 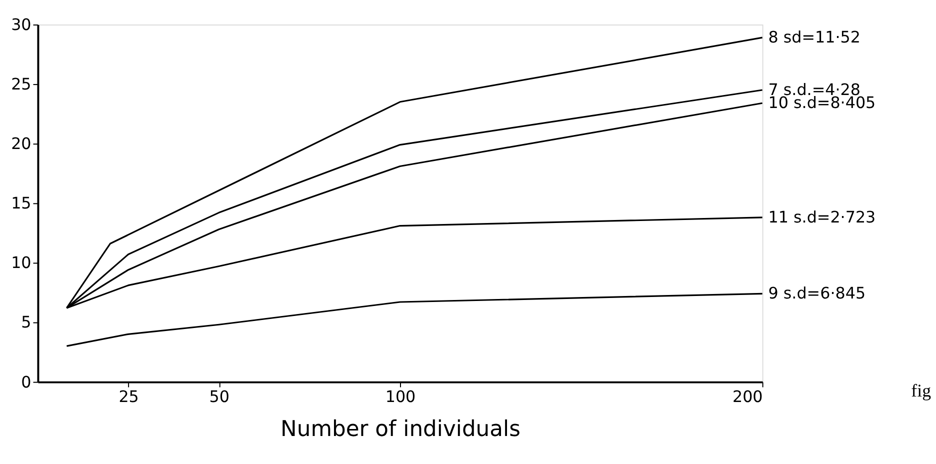 I want to click on y-tick-label: 15, so click(x=21, y=203).